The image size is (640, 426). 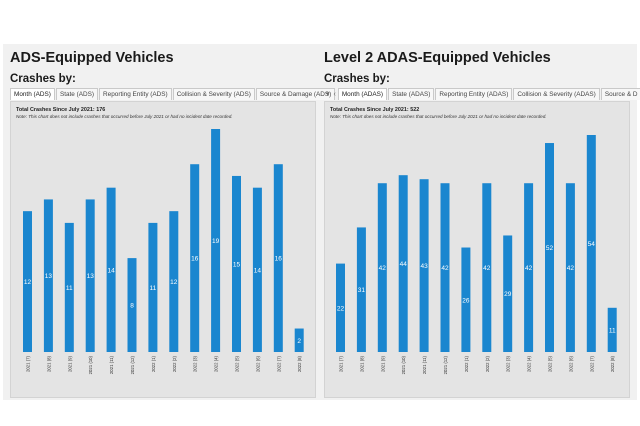 I want to click on panel-title: Level 2 ADAS-Equipped Vehicles, so click(x=437, y=58).